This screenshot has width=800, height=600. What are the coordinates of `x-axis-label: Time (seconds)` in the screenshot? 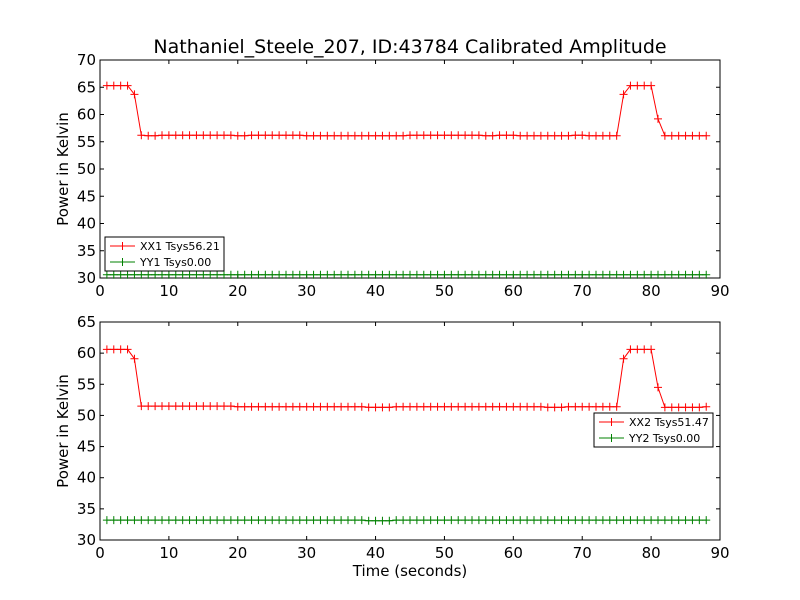 It's located at (410, 571).